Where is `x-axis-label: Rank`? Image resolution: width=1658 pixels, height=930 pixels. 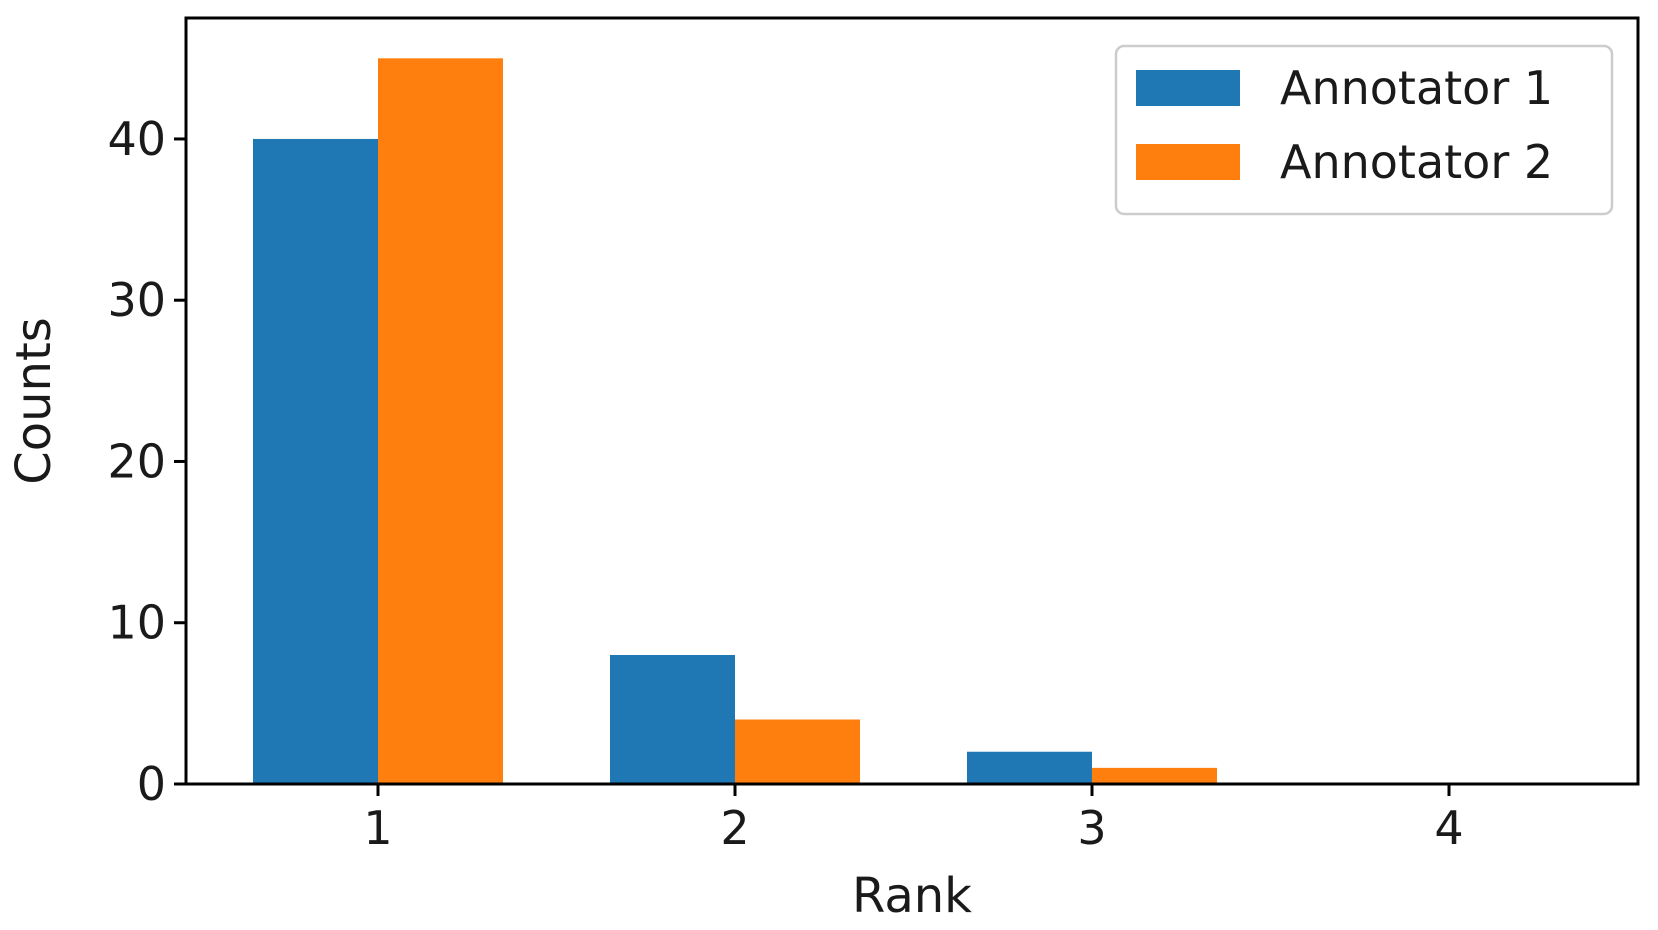
x-axis-label: Rank is located at coordinates (912, 896).